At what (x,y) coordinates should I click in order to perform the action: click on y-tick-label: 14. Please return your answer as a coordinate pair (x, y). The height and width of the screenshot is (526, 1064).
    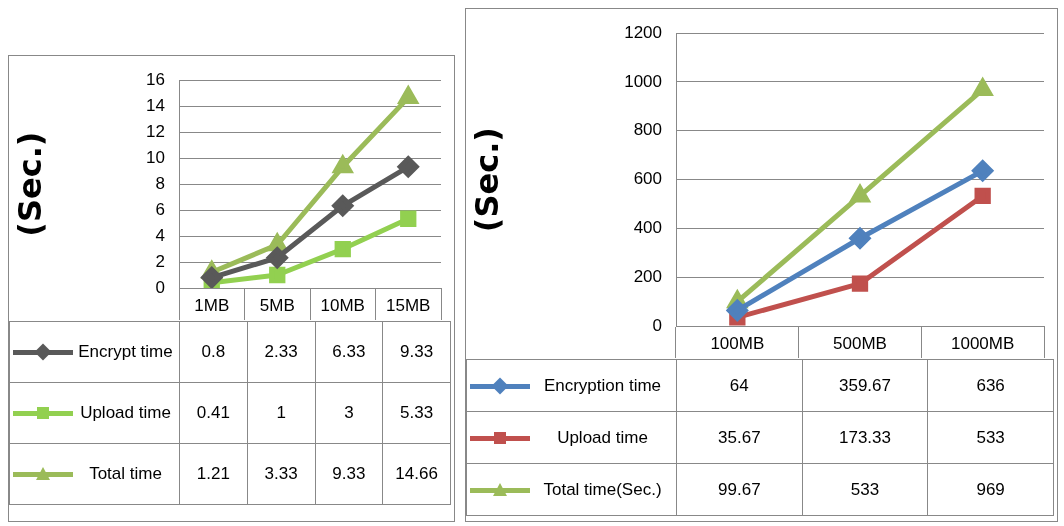
    Looking at the image, I should click on (155, 105).